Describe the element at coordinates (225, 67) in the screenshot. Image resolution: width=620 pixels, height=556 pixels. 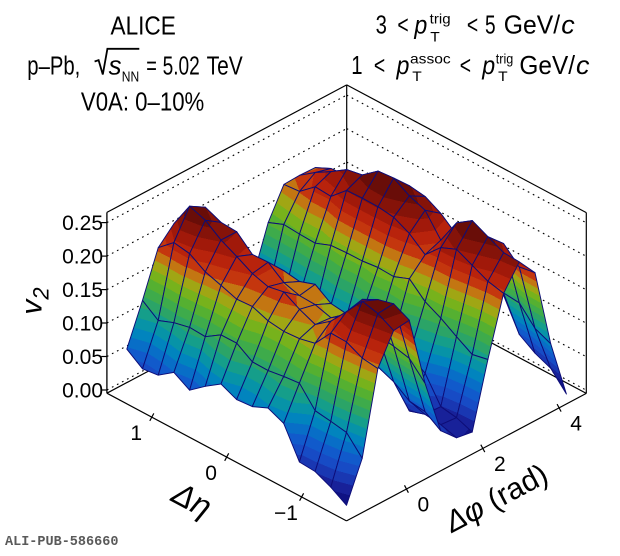
I see `svg-text: TeV` at that location.